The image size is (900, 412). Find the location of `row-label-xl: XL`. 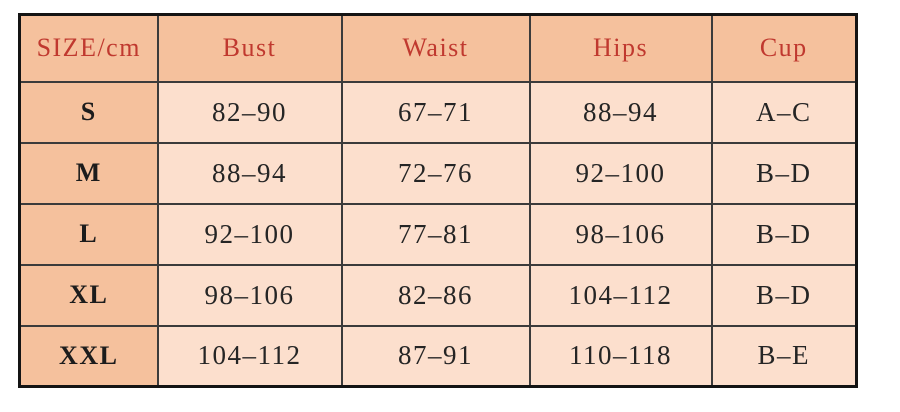

row-label-xl: XL is located at coordinates (88, 295).